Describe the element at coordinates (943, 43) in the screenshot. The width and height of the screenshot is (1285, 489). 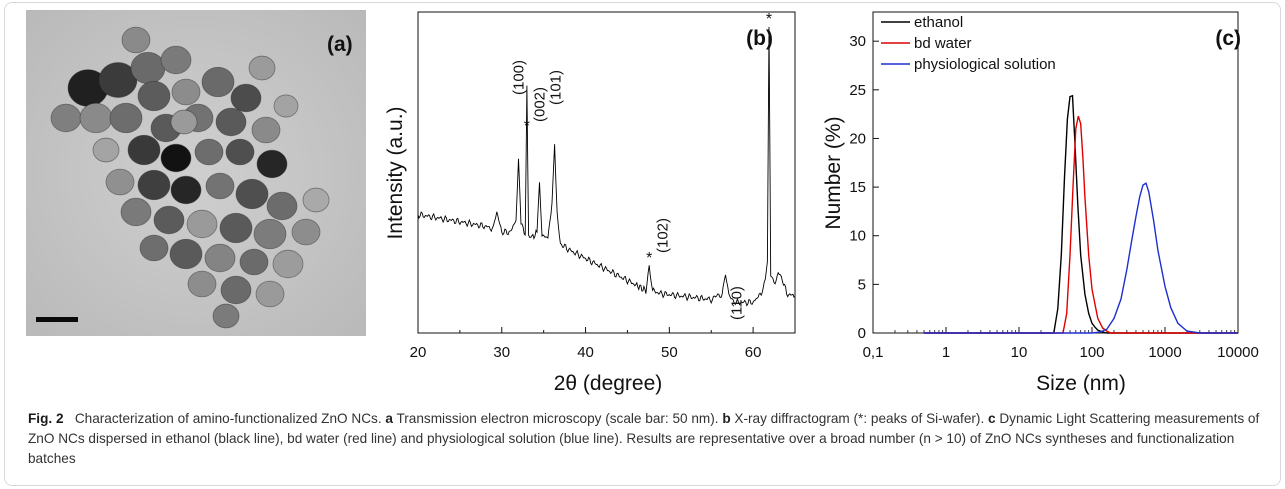
I see `dls-legend-label: bd water` at that location.